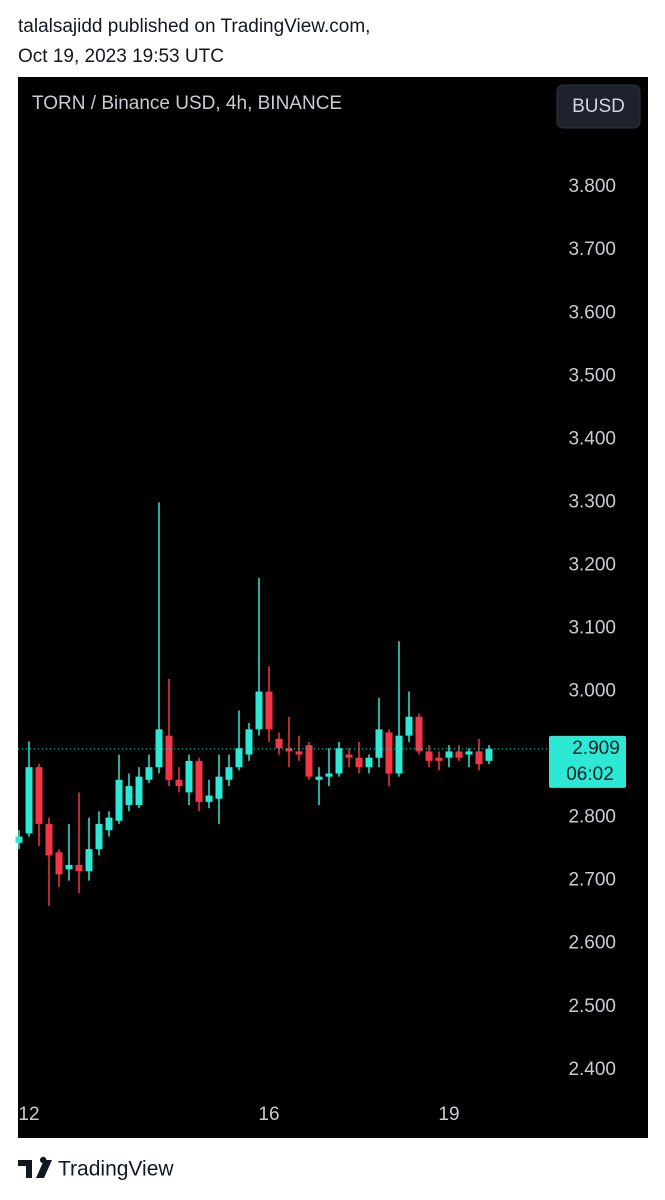  I want to click on currency-label: BUSD, so click(598, 106).